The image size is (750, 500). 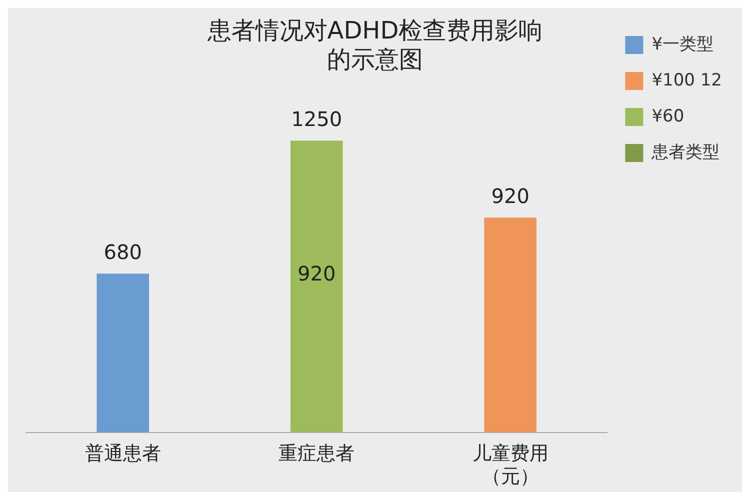 I want to click on legend-label: ¥一类型, so click(x=683, y=44).